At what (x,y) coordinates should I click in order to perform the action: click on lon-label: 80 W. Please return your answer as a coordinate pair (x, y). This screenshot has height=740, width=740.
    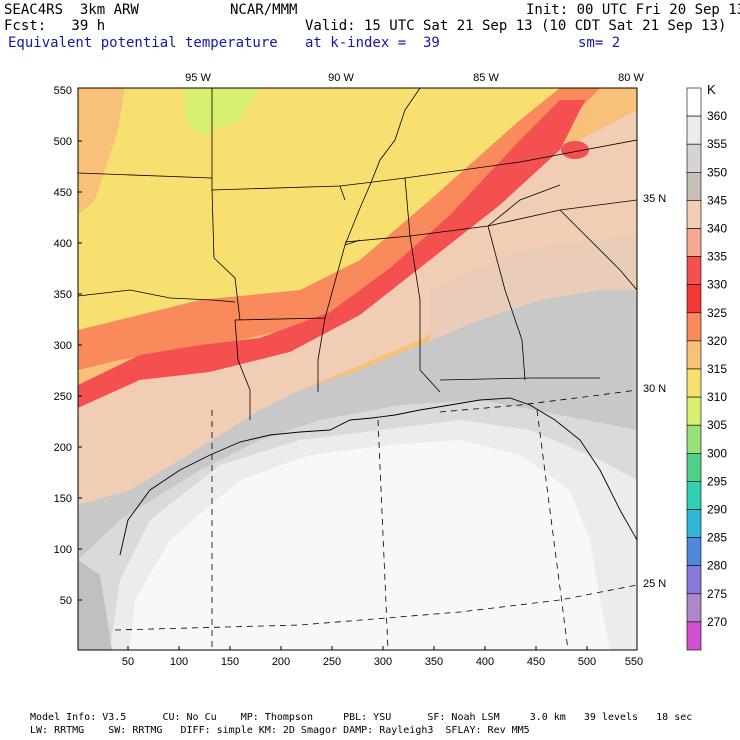
    Looking at the image, I should click on (631, 78).